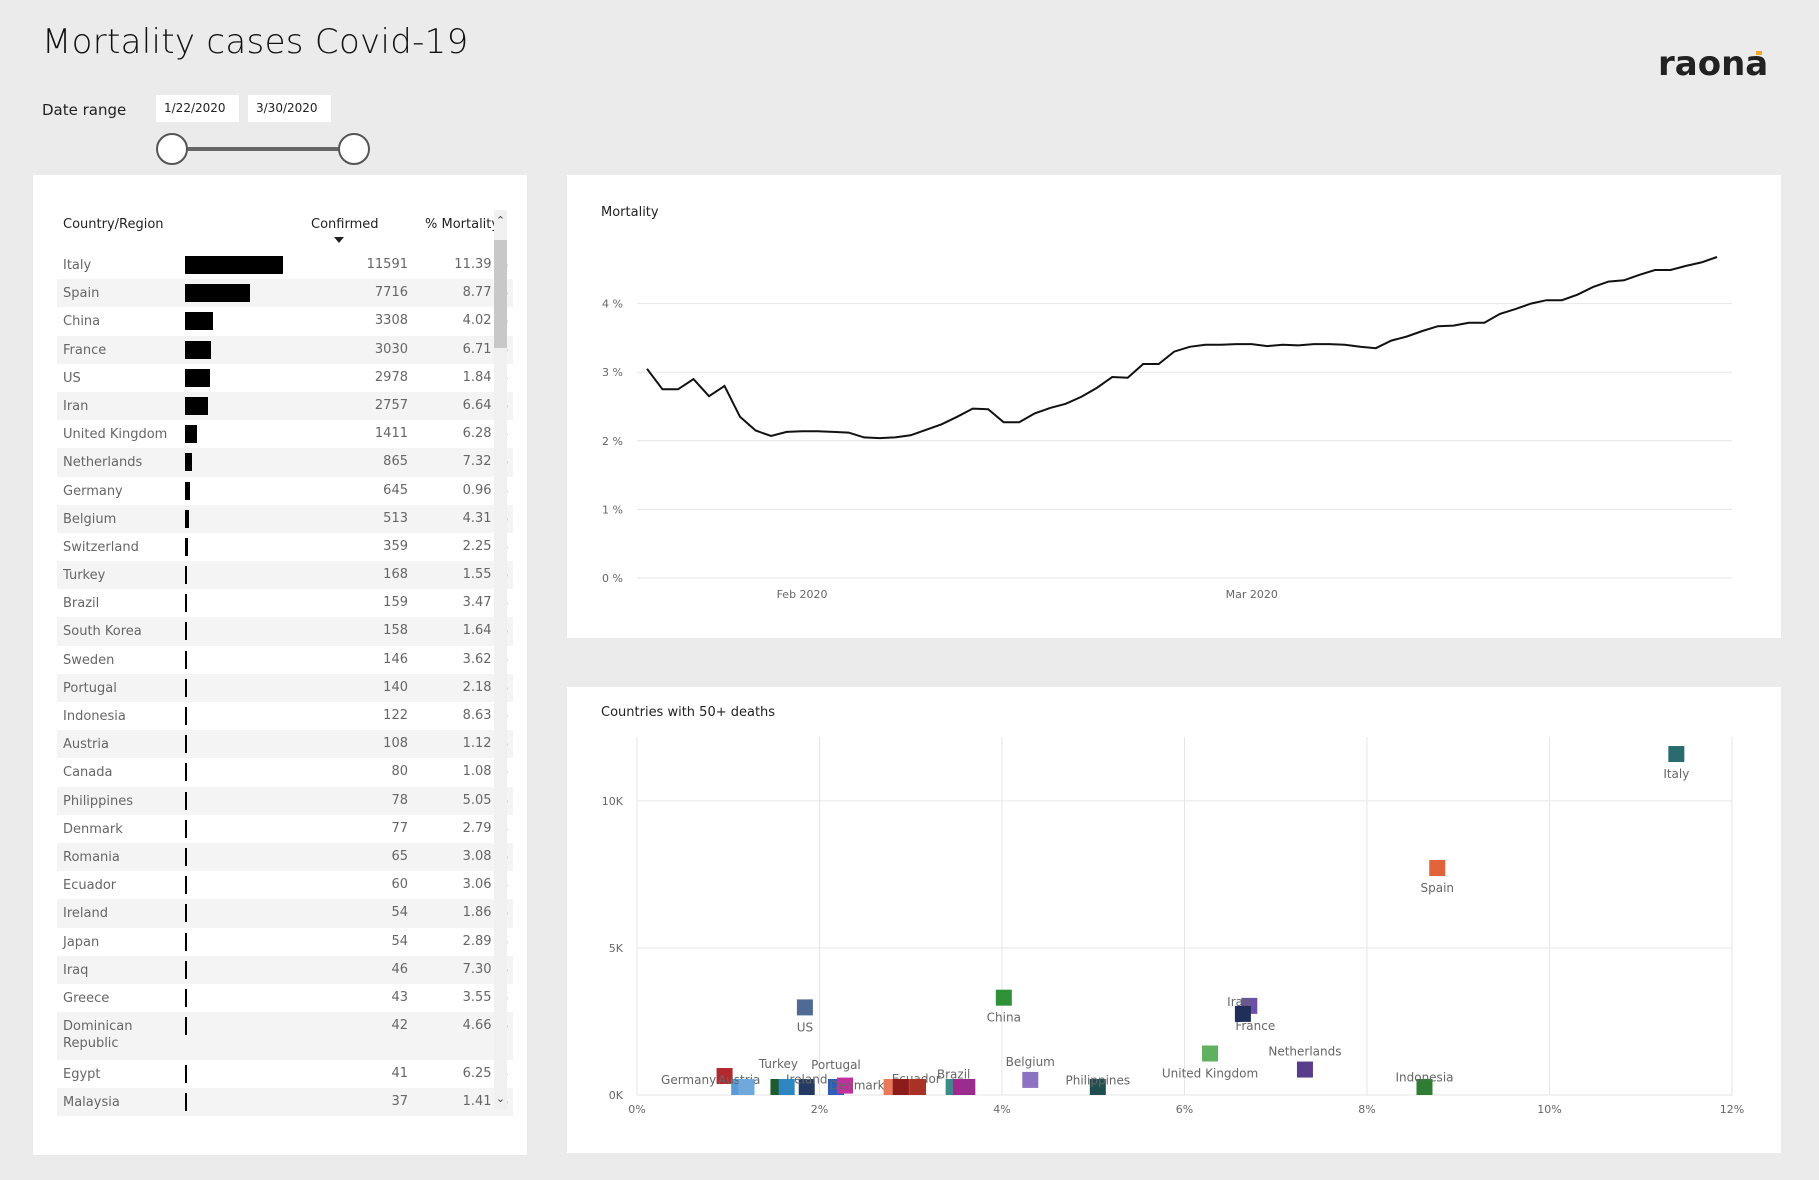 Image resolution: width=1819 pixels, height=1180 pixels. I want to click on point-label: France, so click(1255, 1026).